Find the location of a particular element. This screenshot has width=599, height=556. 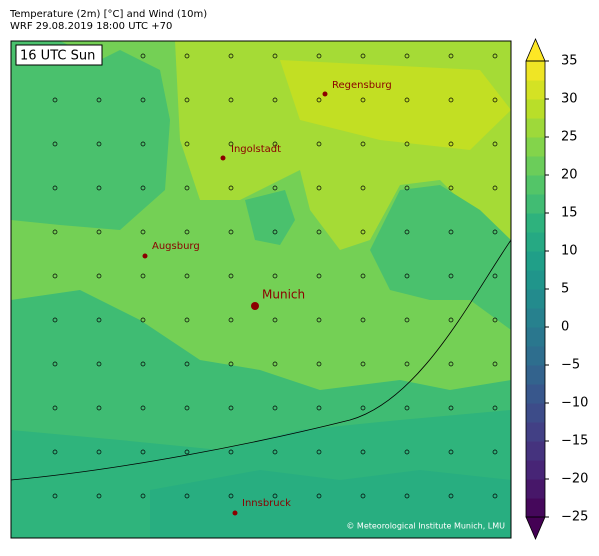

colorbar-tick-label: 25 is located at coordinates (569, 137).